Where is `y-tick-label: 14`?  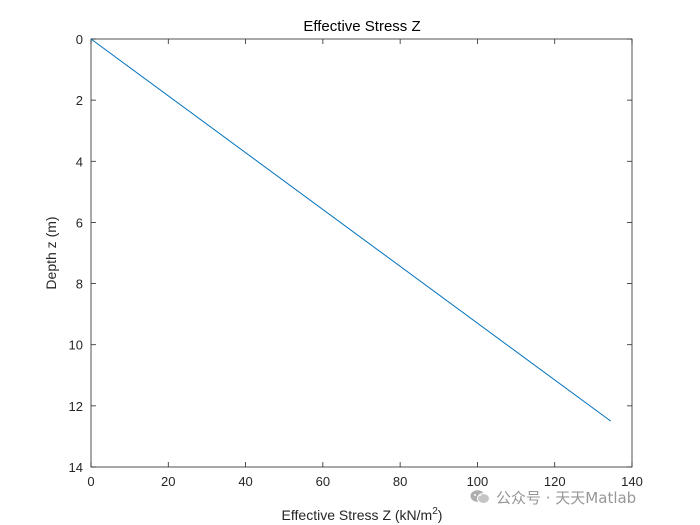
y-tick-label: 14 is located at coordinates (76, 467).